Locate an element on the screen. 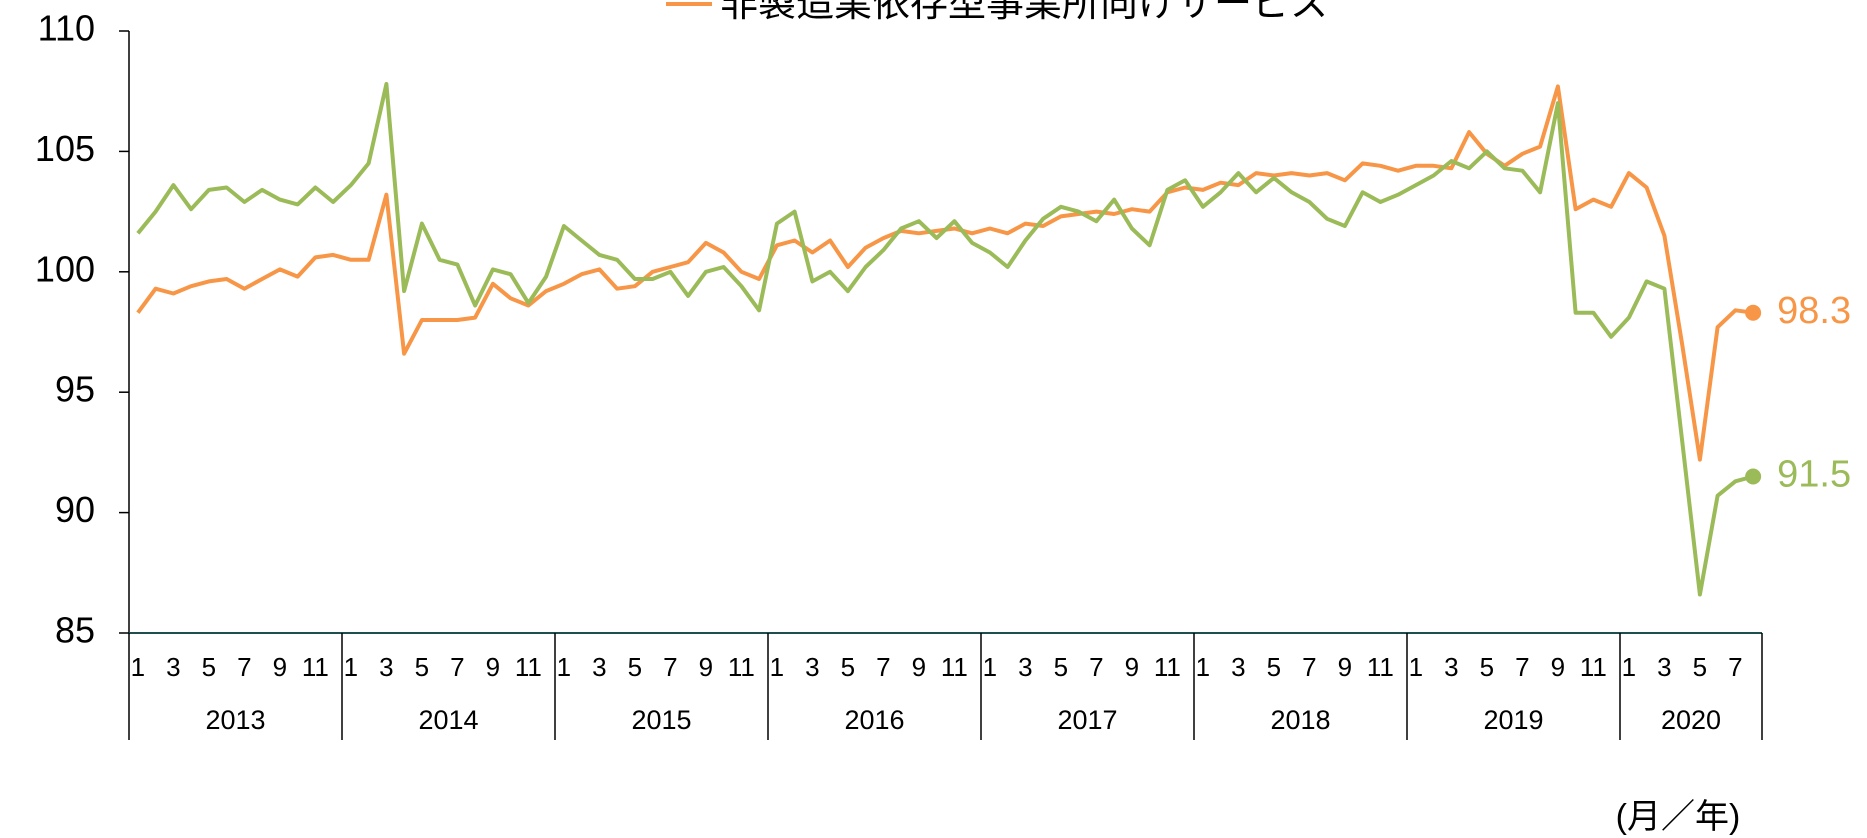 This screenshot has width=1867, height=838. year-label: 2014 is located at coordinates (448, 720).